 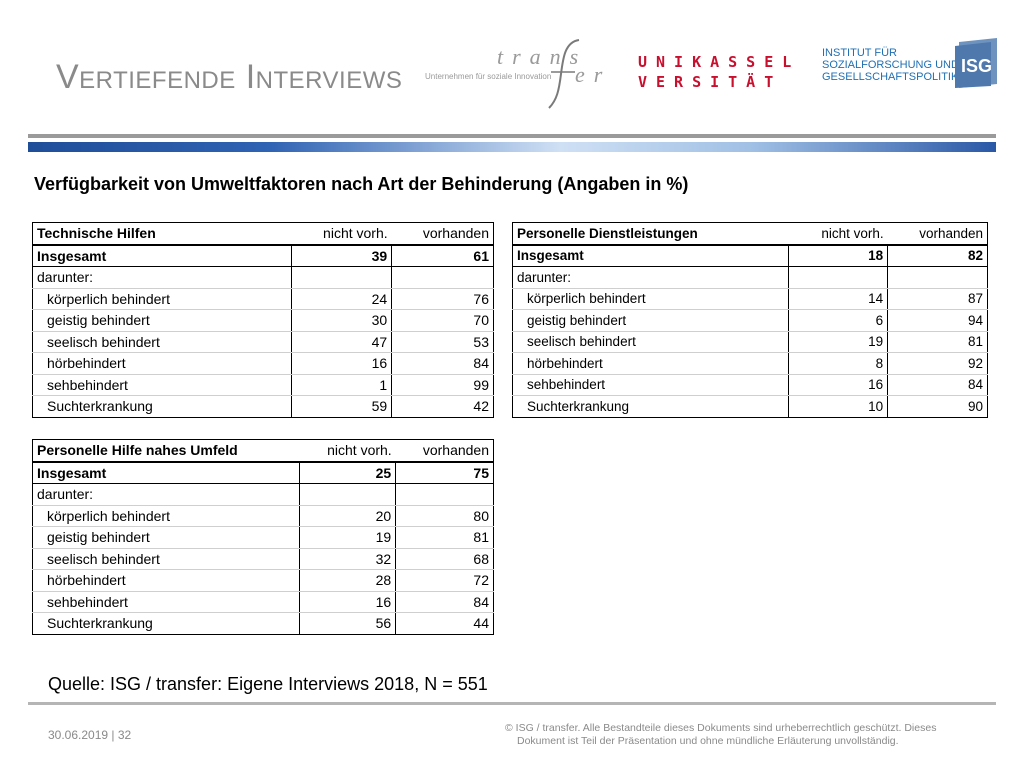 What do you see at coordinates (262, 385) in the screenshot?
I see `table-row: sehbehindert 1 99` at bounding box center [262, 385].